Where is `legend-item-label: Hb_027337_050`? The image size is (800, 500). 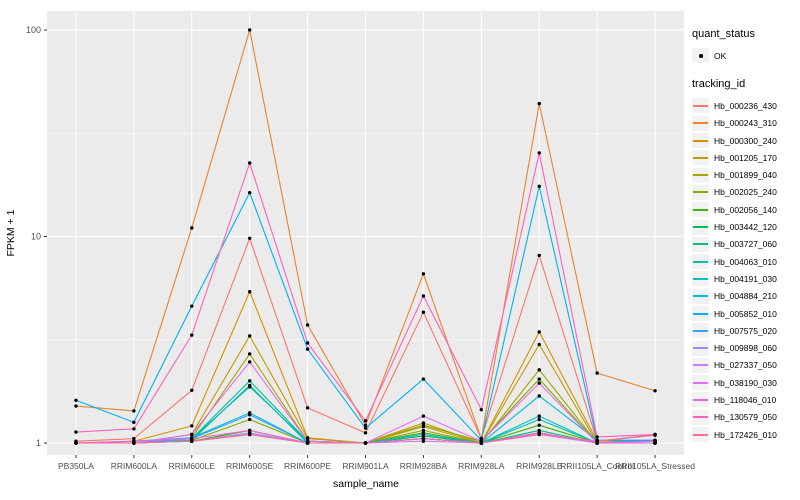 legend-item-label: Hb_027337_050 is located at coordinates (745, 365).